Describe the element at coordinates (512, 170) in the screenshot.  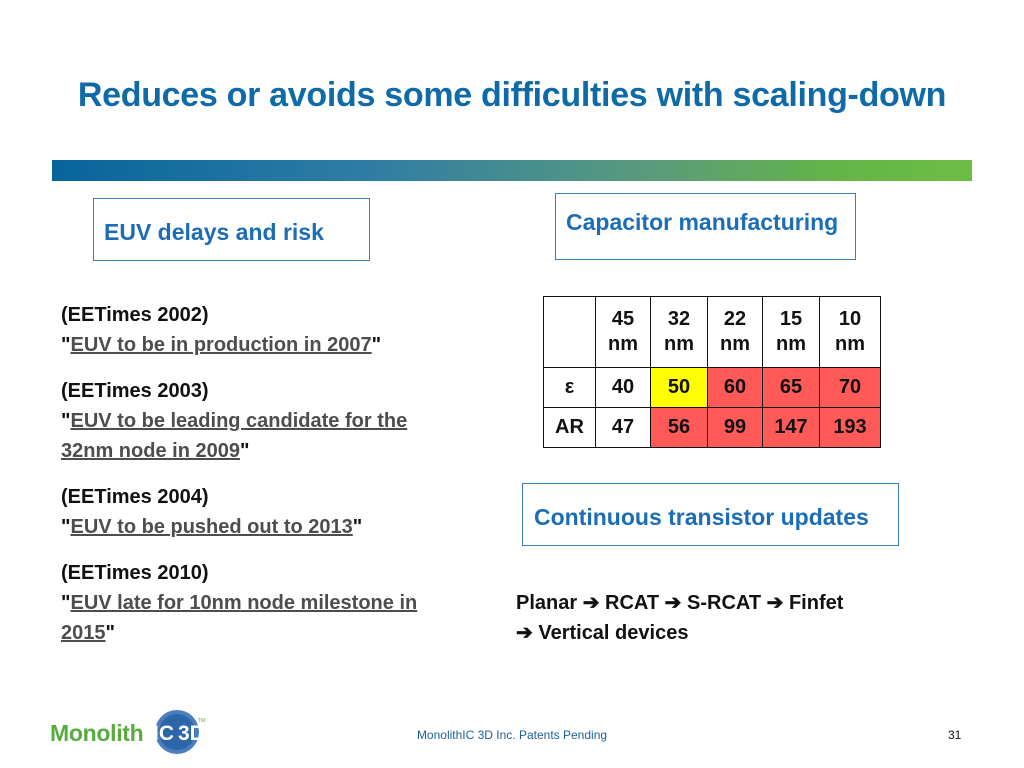
I see `title-divider-bar` at that location.